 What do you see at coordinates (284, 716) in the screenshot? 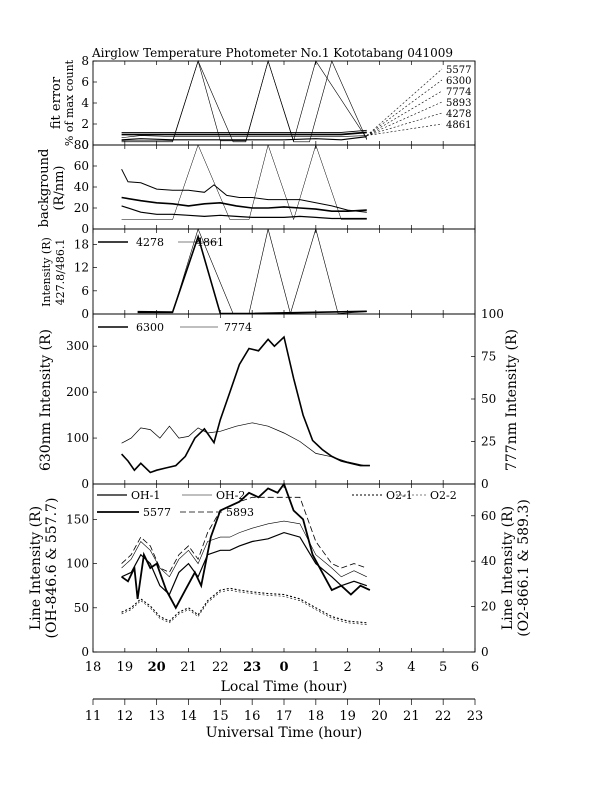
I see `ut-tick-label: 17` at bounding box center [284, 716].